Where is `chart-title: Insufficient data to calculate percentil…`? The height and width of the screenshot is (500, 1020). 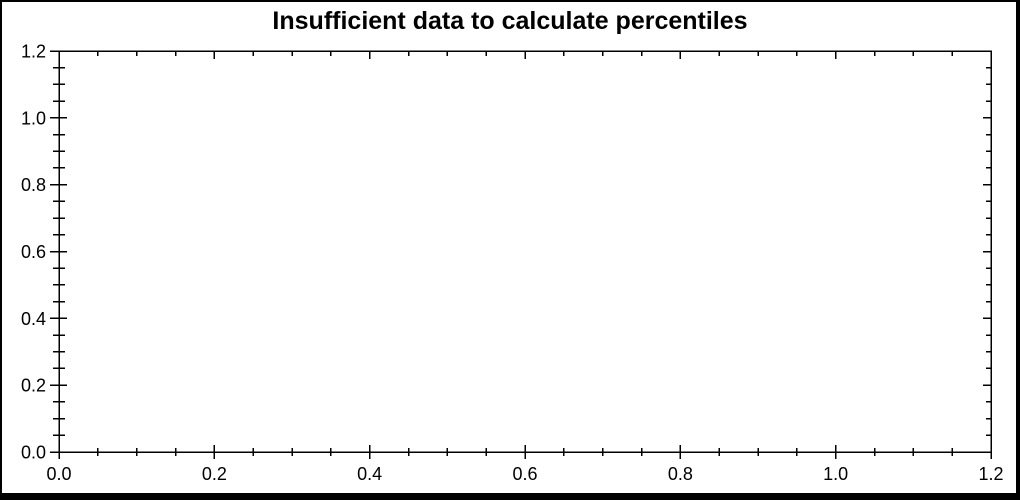 chart-title: Insufficient data to calculate percentil… is located at coordinates (510, 21).